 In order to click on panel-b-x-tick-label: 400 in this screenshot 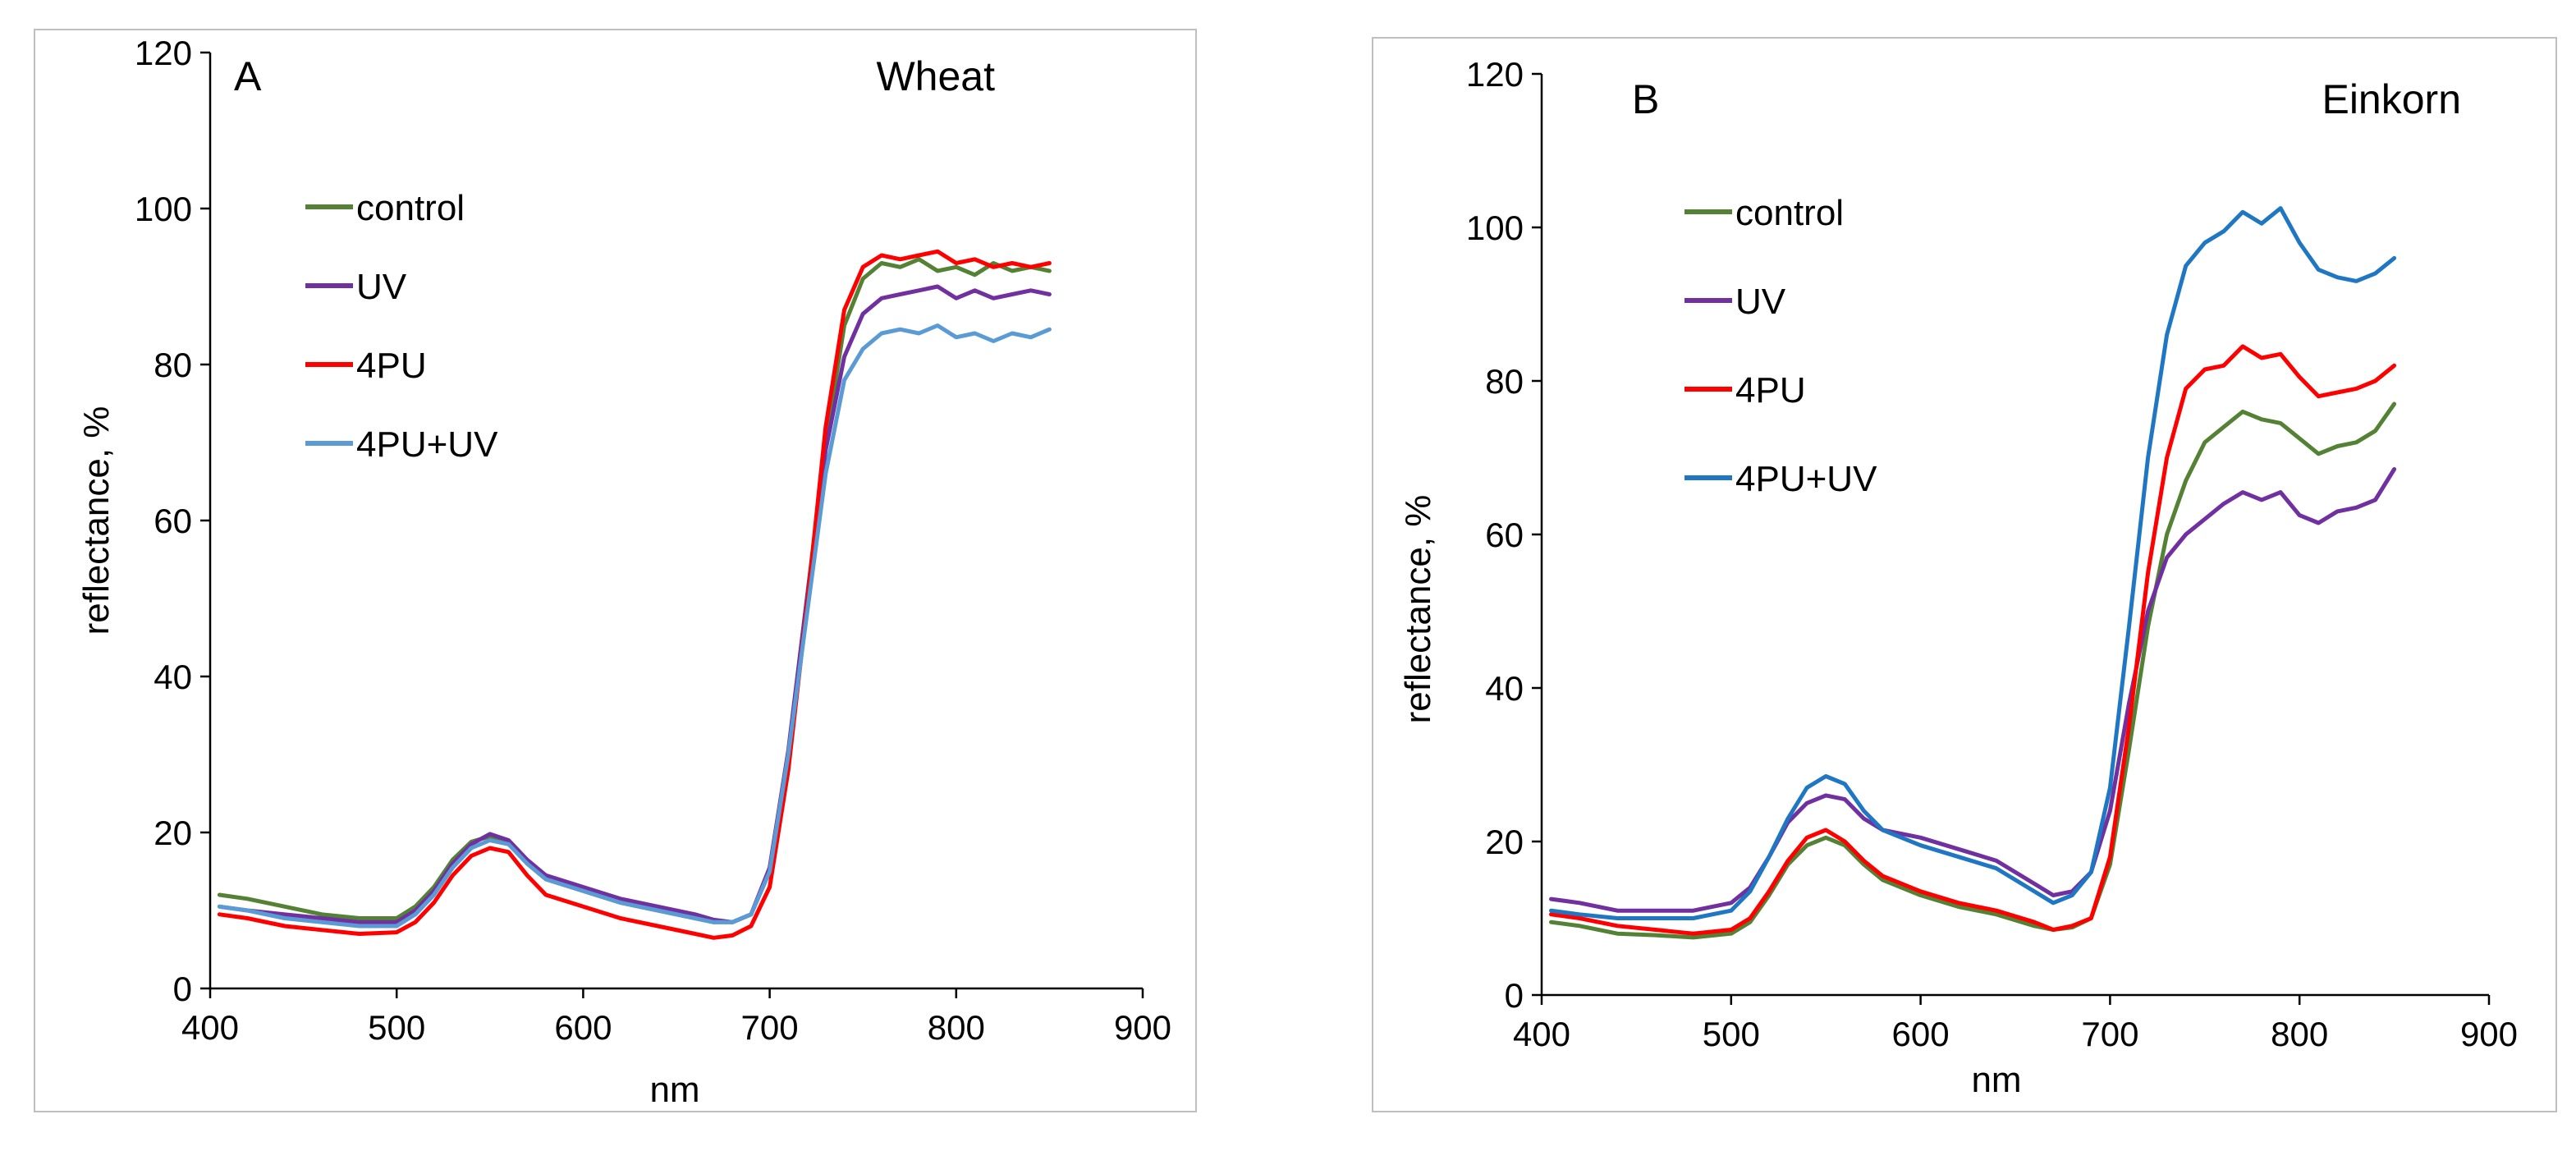, I will do `click(1542, 1034)`.